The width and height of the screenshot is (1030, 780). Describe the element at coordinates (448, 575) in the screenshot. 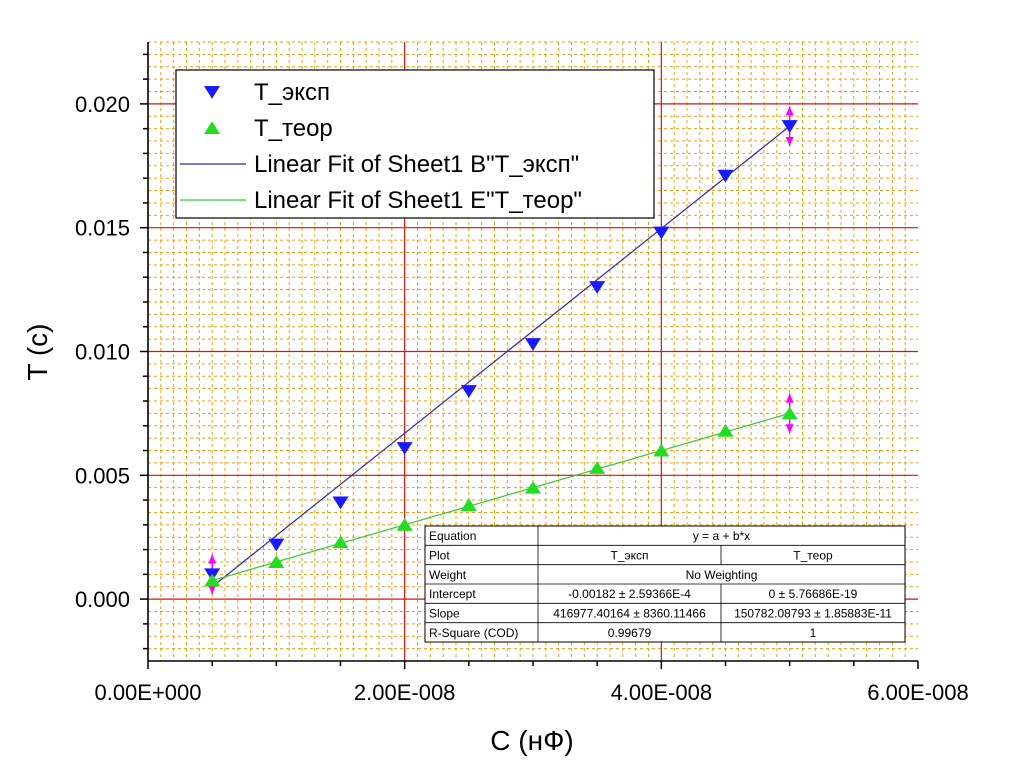

I see `table-row-label: Weight` at that location.